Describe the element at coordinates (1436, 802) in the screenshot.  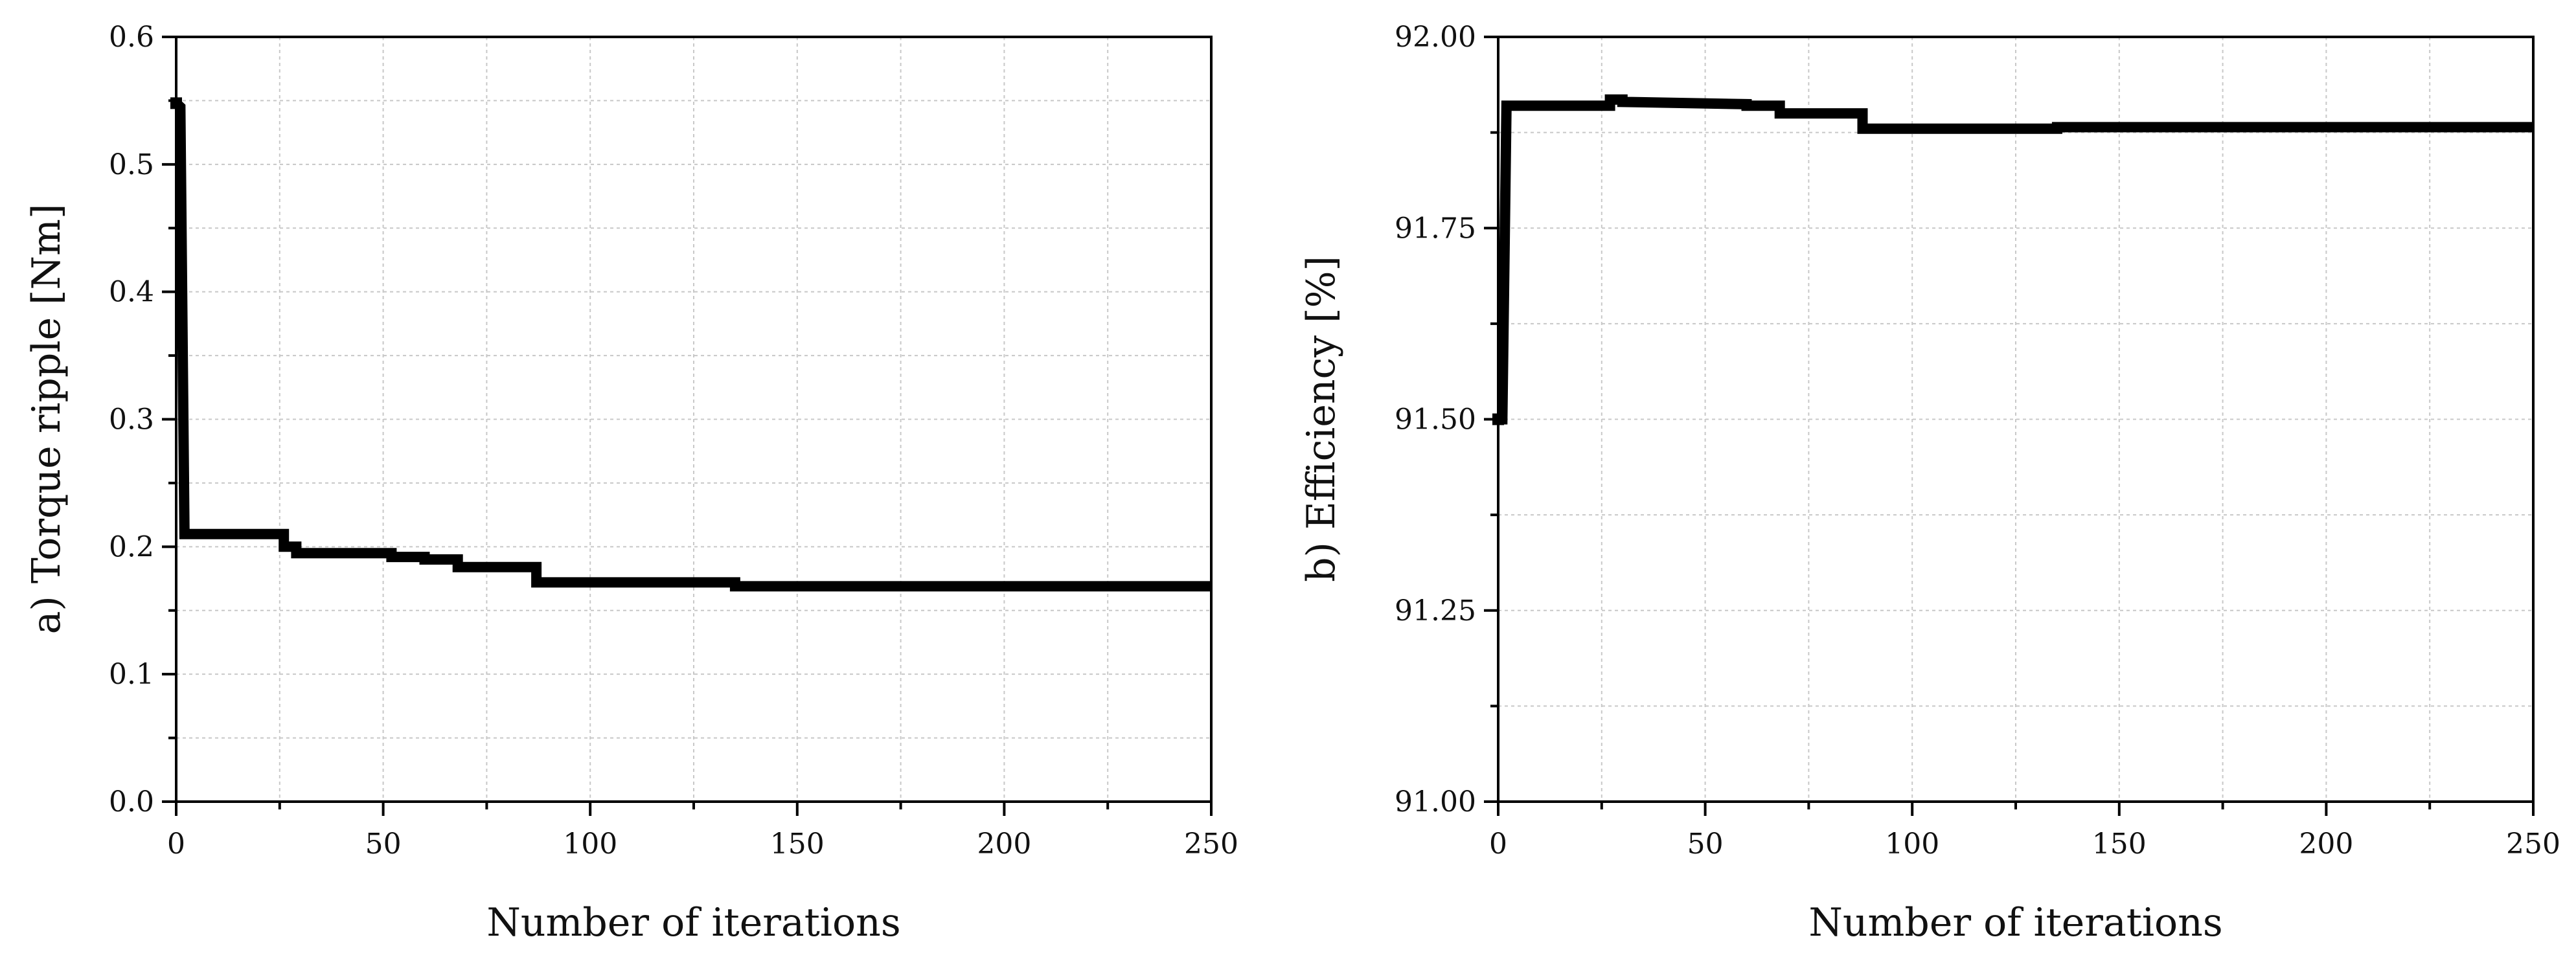
I see `panel-b-y-tick-label: 91.00` at that location.